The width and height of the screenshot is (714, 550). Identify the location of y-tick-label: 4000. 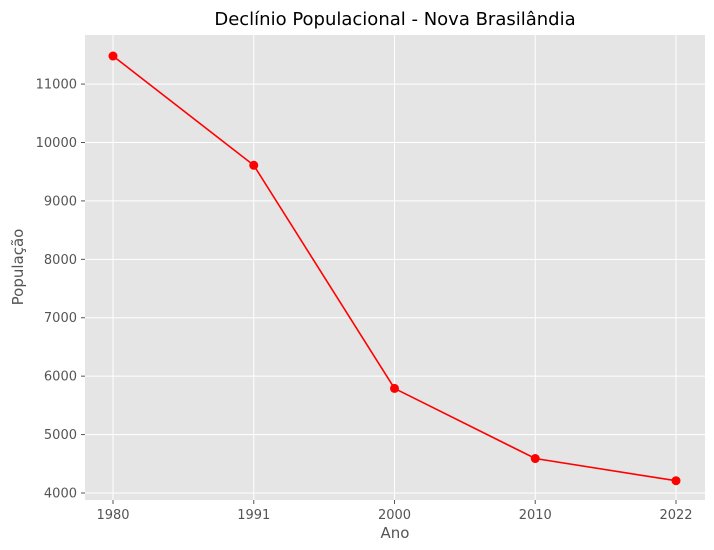
(60, 493).